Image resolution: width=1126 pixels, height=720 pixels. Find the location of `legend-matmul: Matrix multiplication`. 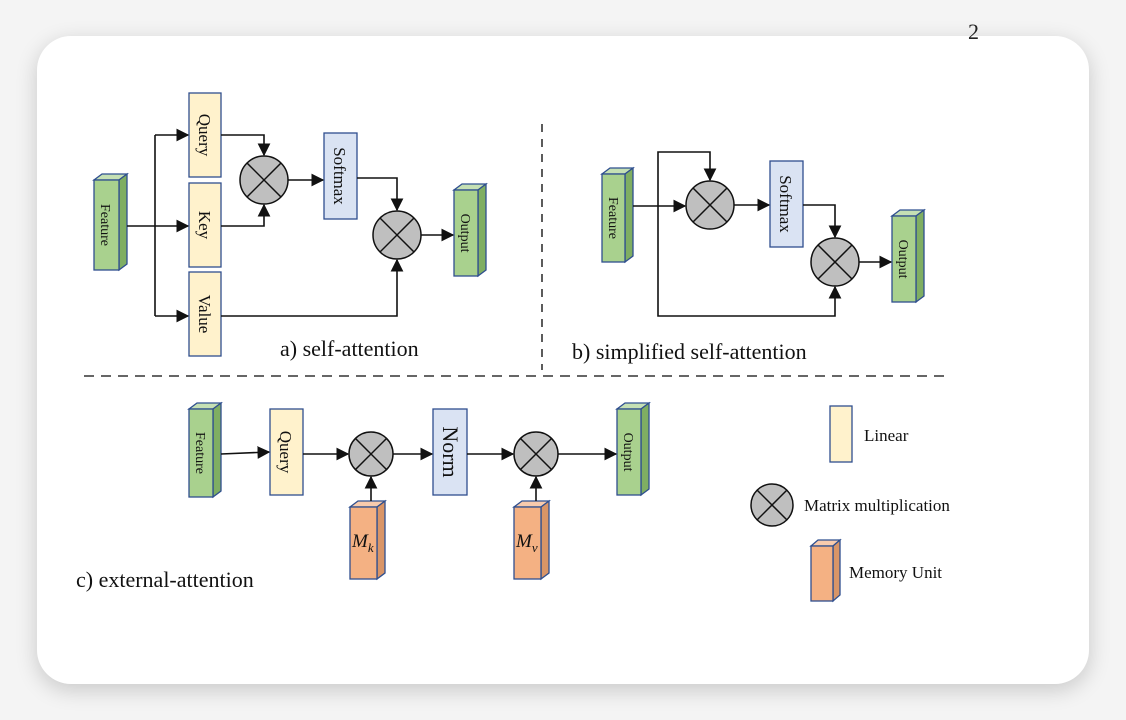

legend-matmul: Matrix multiplication is located at coordinates (850, 505).